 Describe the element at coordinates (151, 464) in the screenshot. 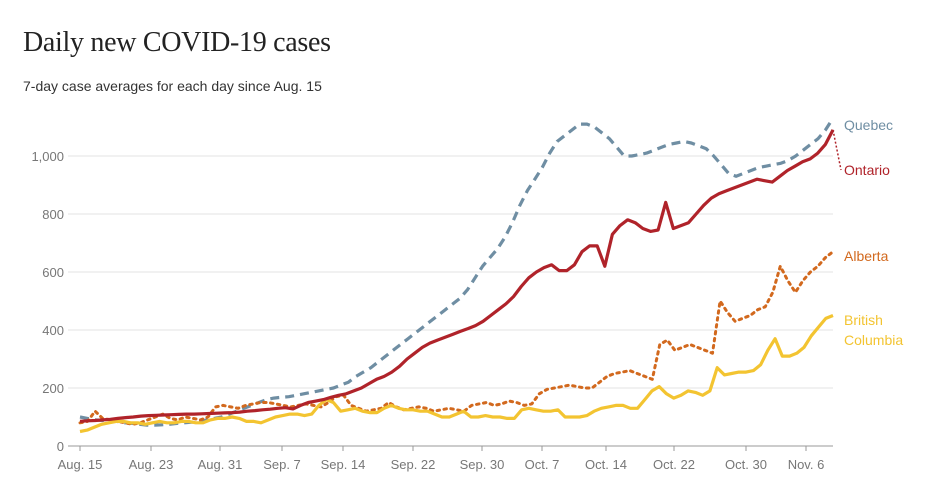

I see `x-tick-label: Aug. 23` at that location.